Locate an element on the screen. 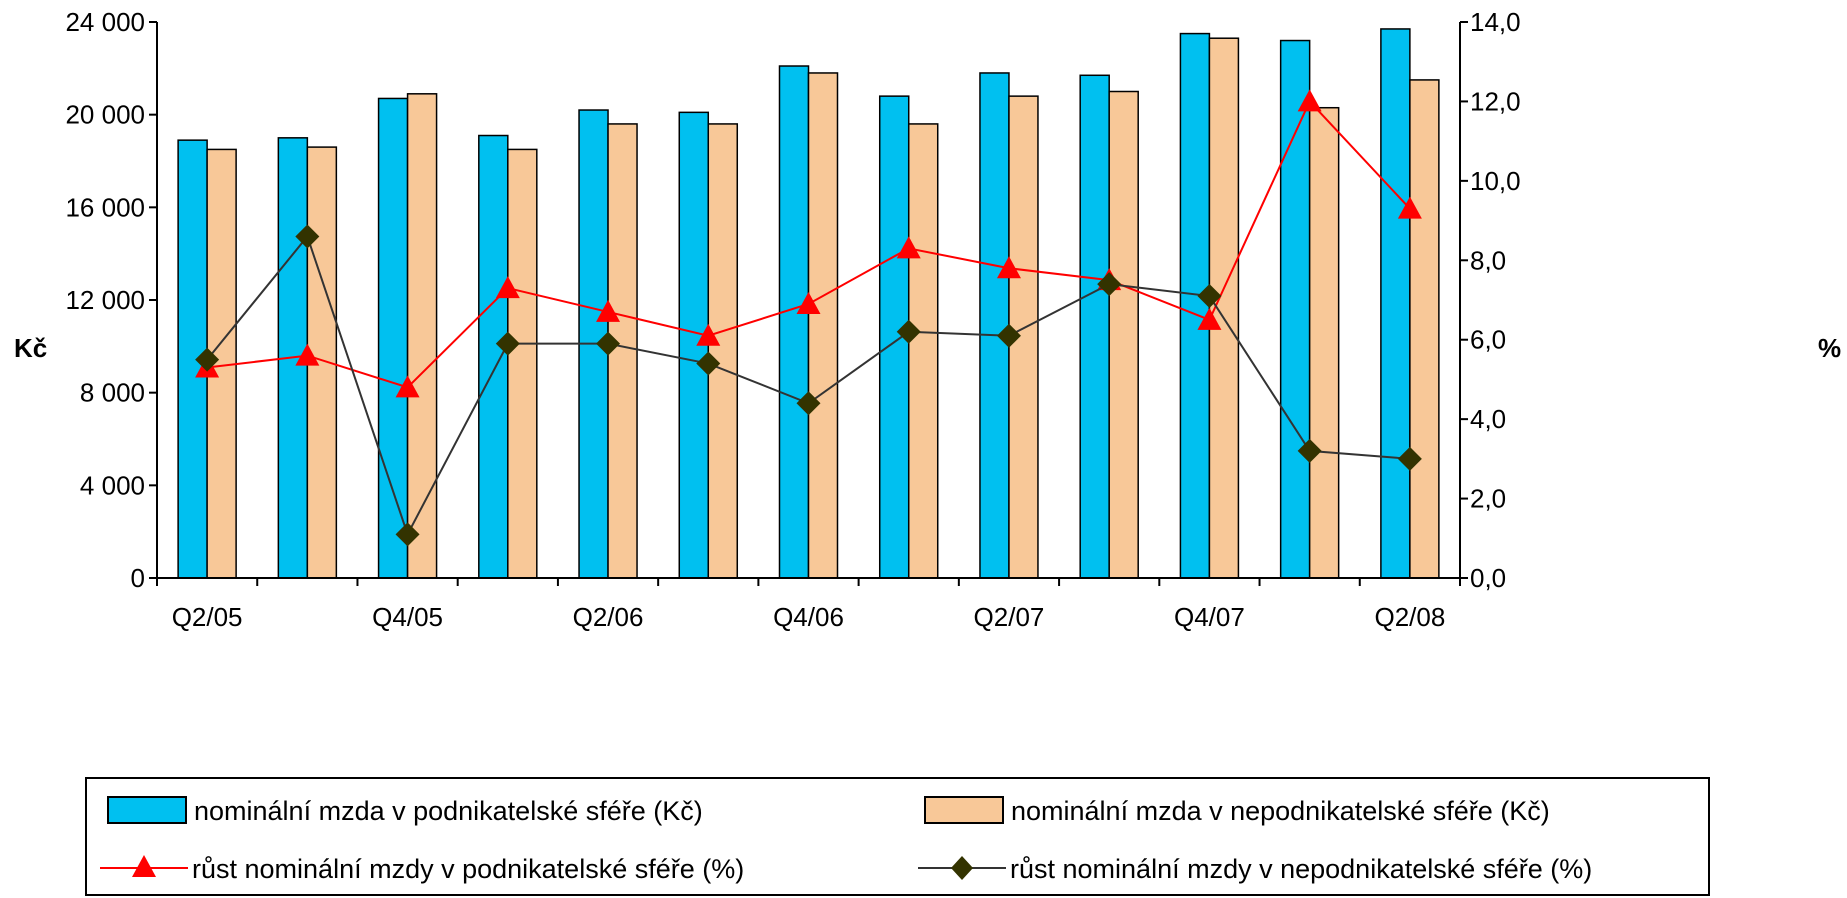 This screenshot has height=898, width=1847. y-tick-label: 12 000 is located at coordinates (105, 300).